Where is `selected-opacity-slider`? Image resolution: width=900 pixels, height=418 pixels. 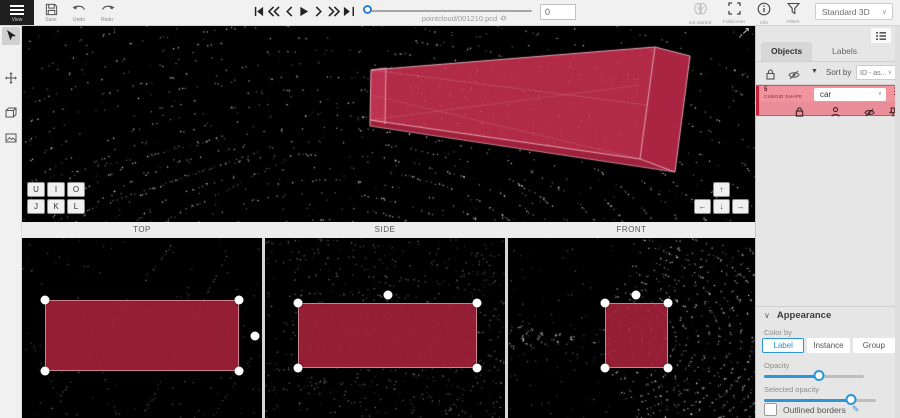 selected-opacity-slider is located at coordinates (820, 400).